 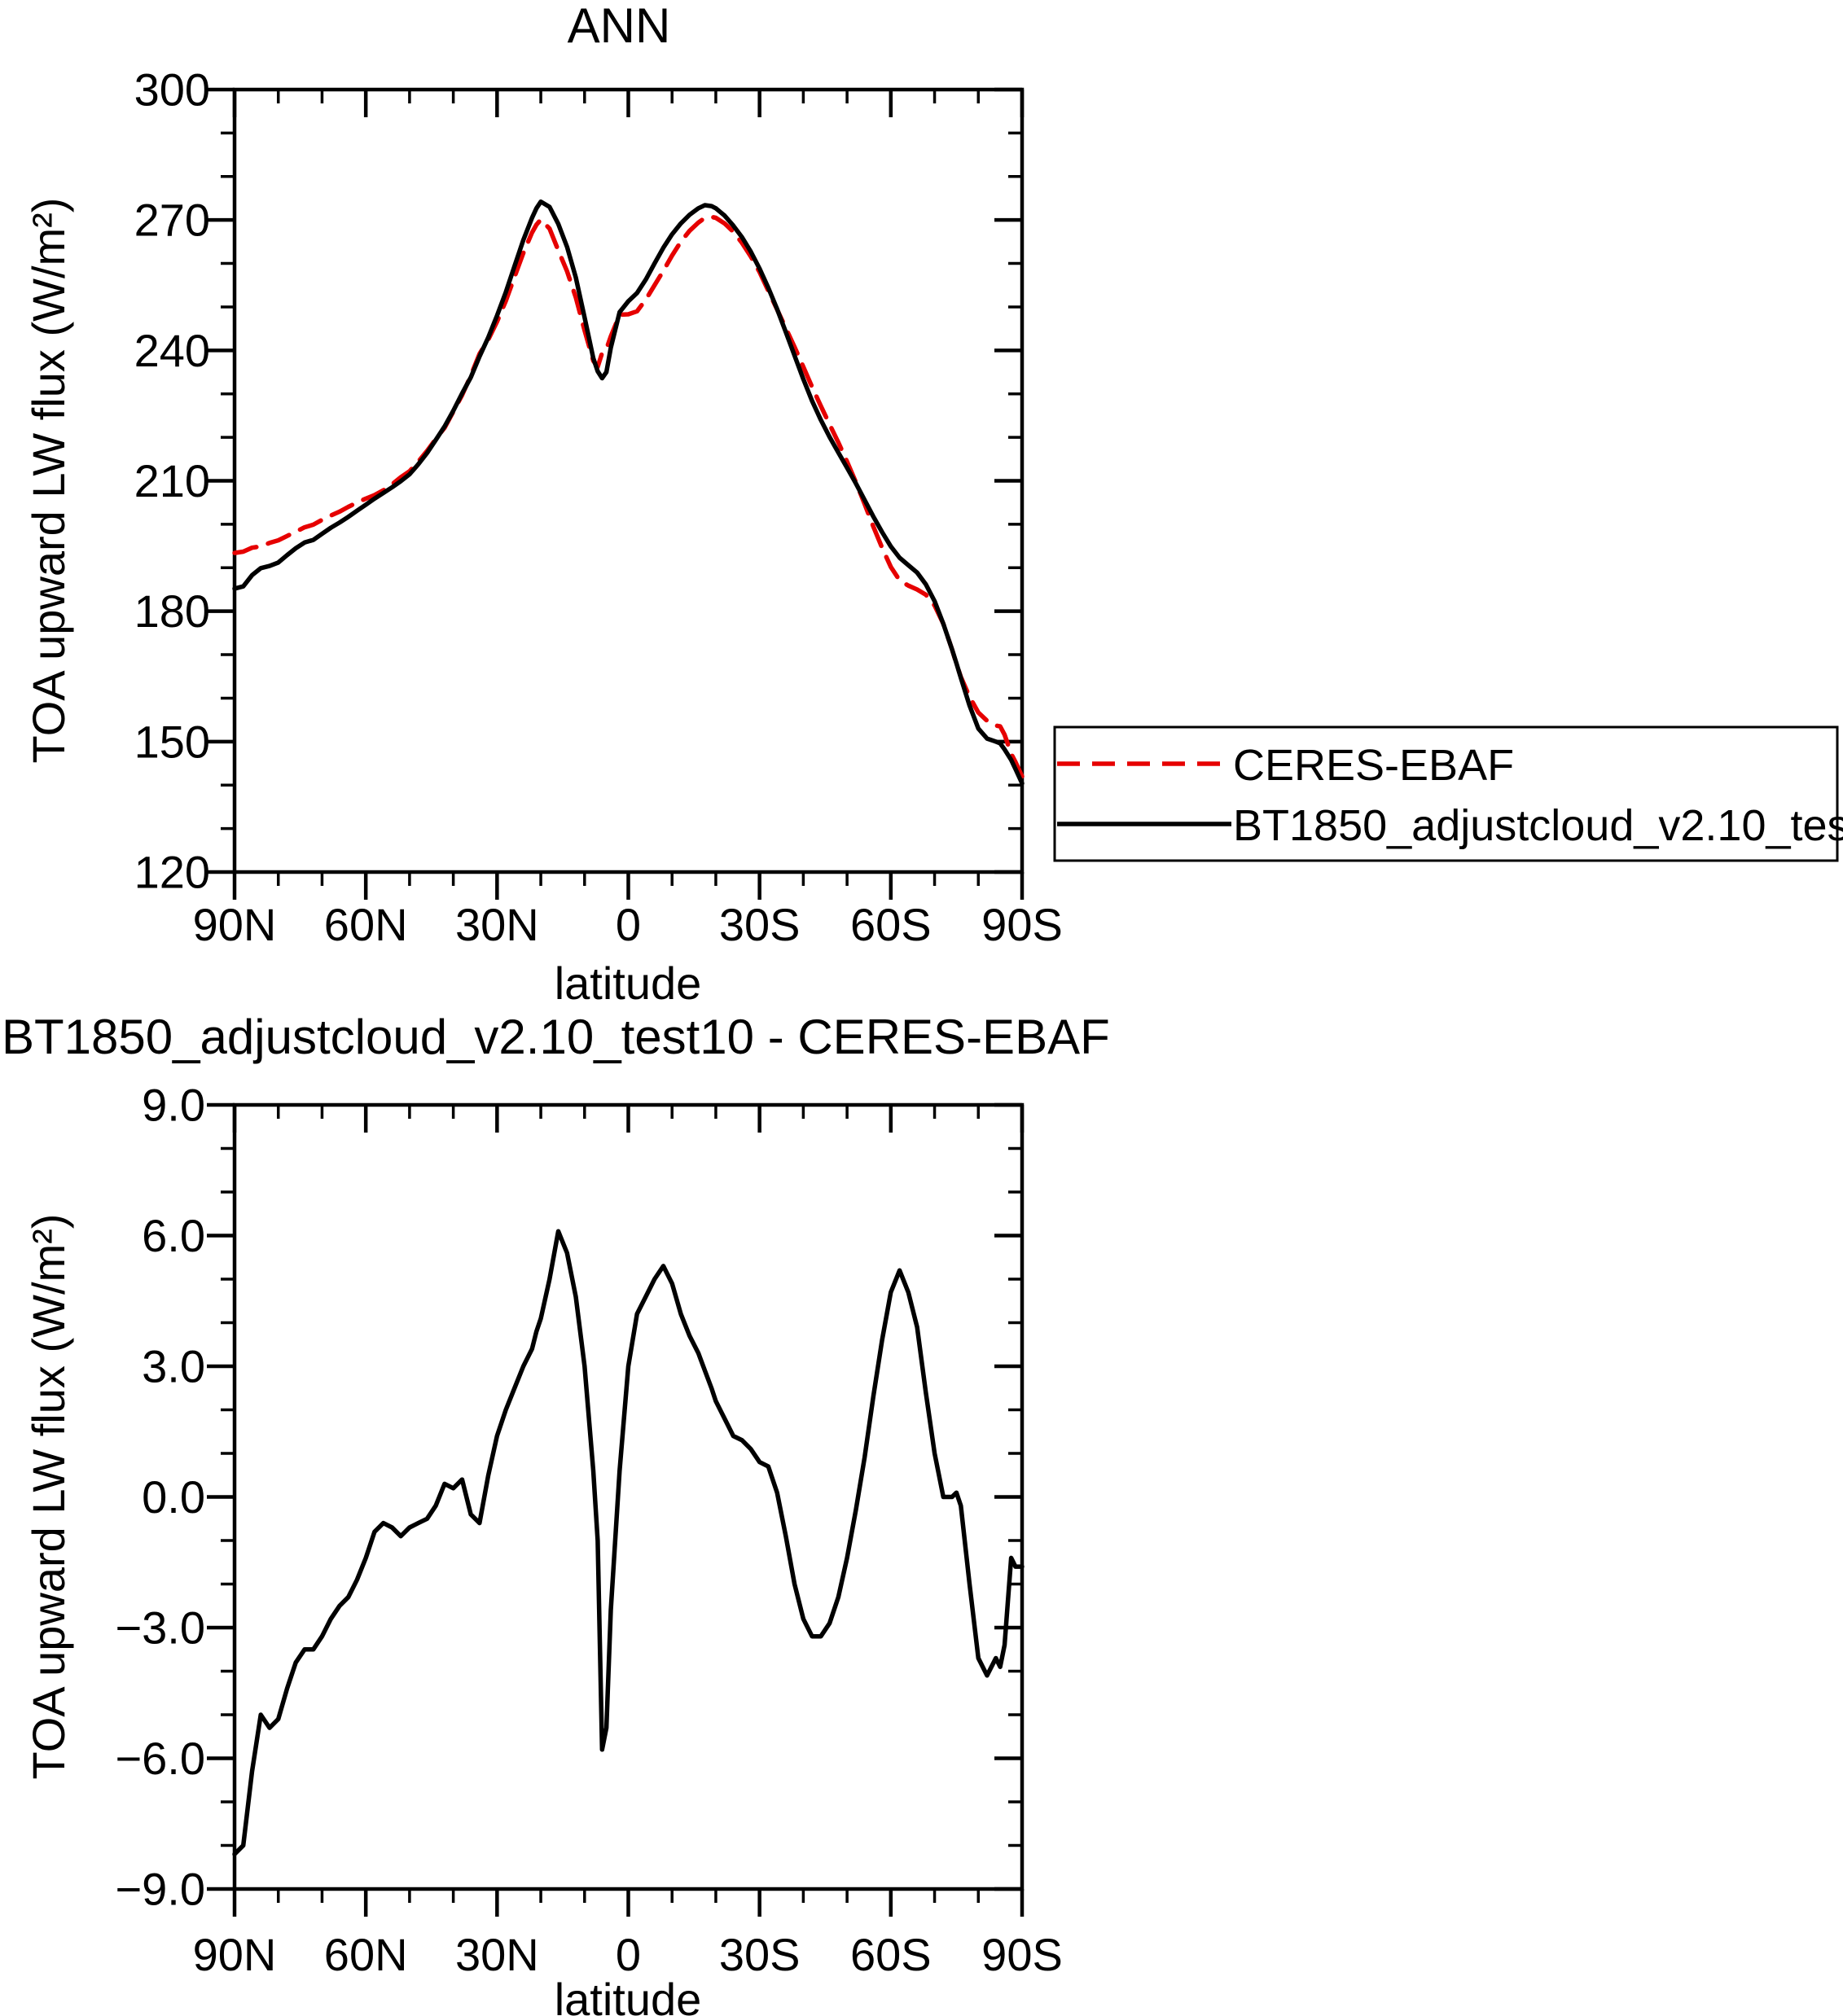 What do you see at coordinates (48, 1496) in the screenshot?
I see `bottom-chart-ylabel: TOA upward LW flux (W/m²)` at bounding box center [48, 1496].